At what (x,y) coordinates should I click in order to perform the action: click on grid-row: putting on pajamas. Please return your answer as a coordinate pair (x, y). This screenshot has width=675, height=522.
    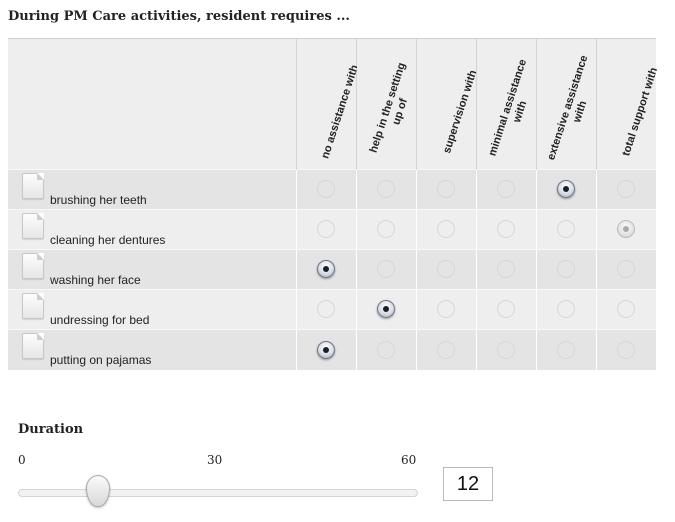
    Looking at the image, I should click on (332, 349).